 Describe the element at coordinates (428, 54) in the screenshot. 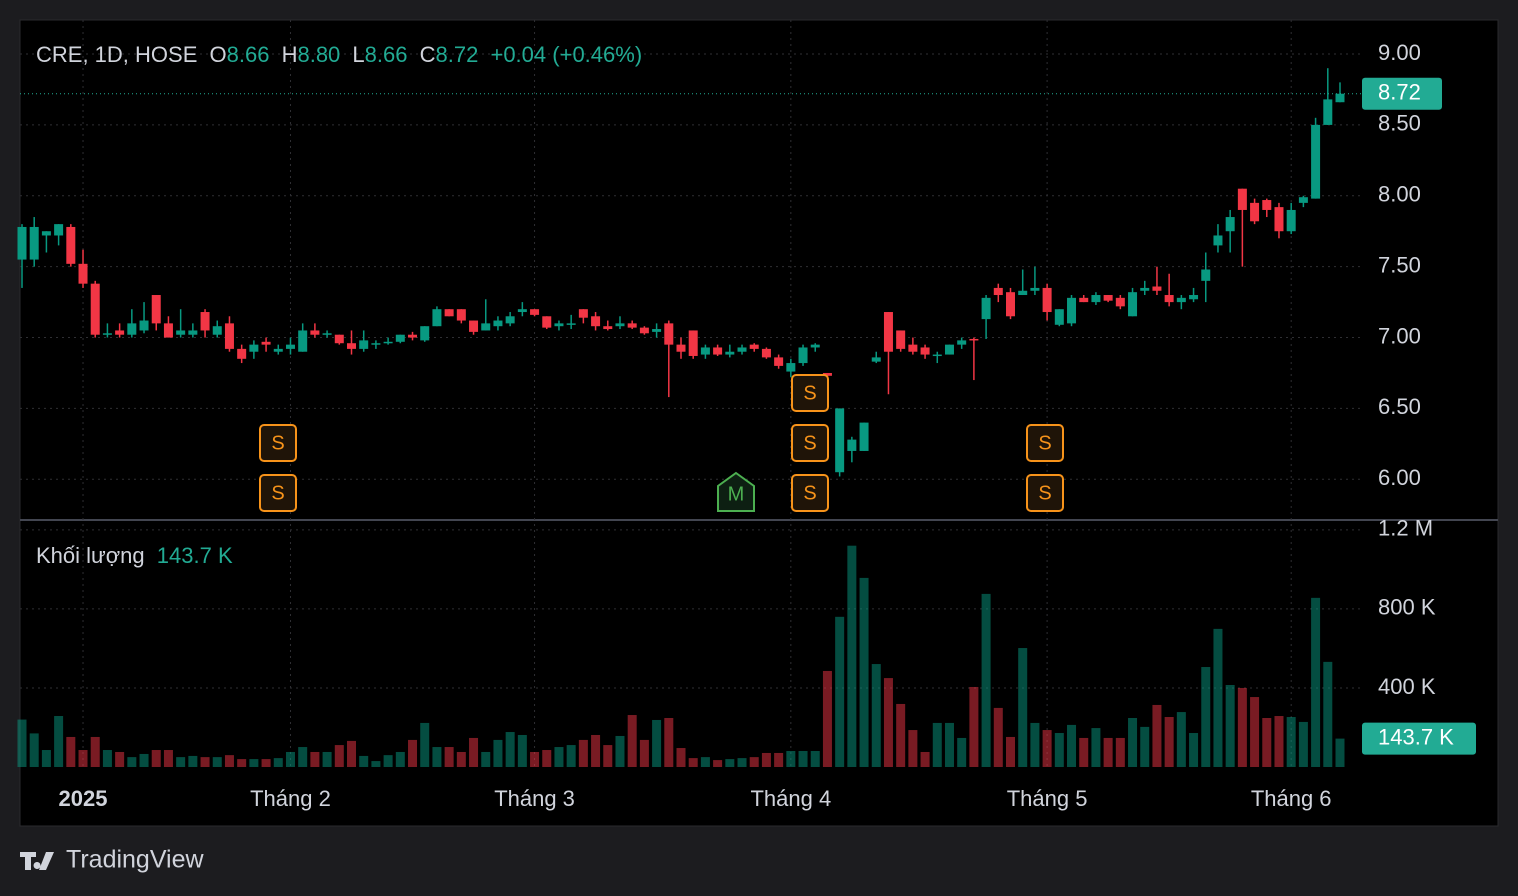

I see `close-label: C` at that location.